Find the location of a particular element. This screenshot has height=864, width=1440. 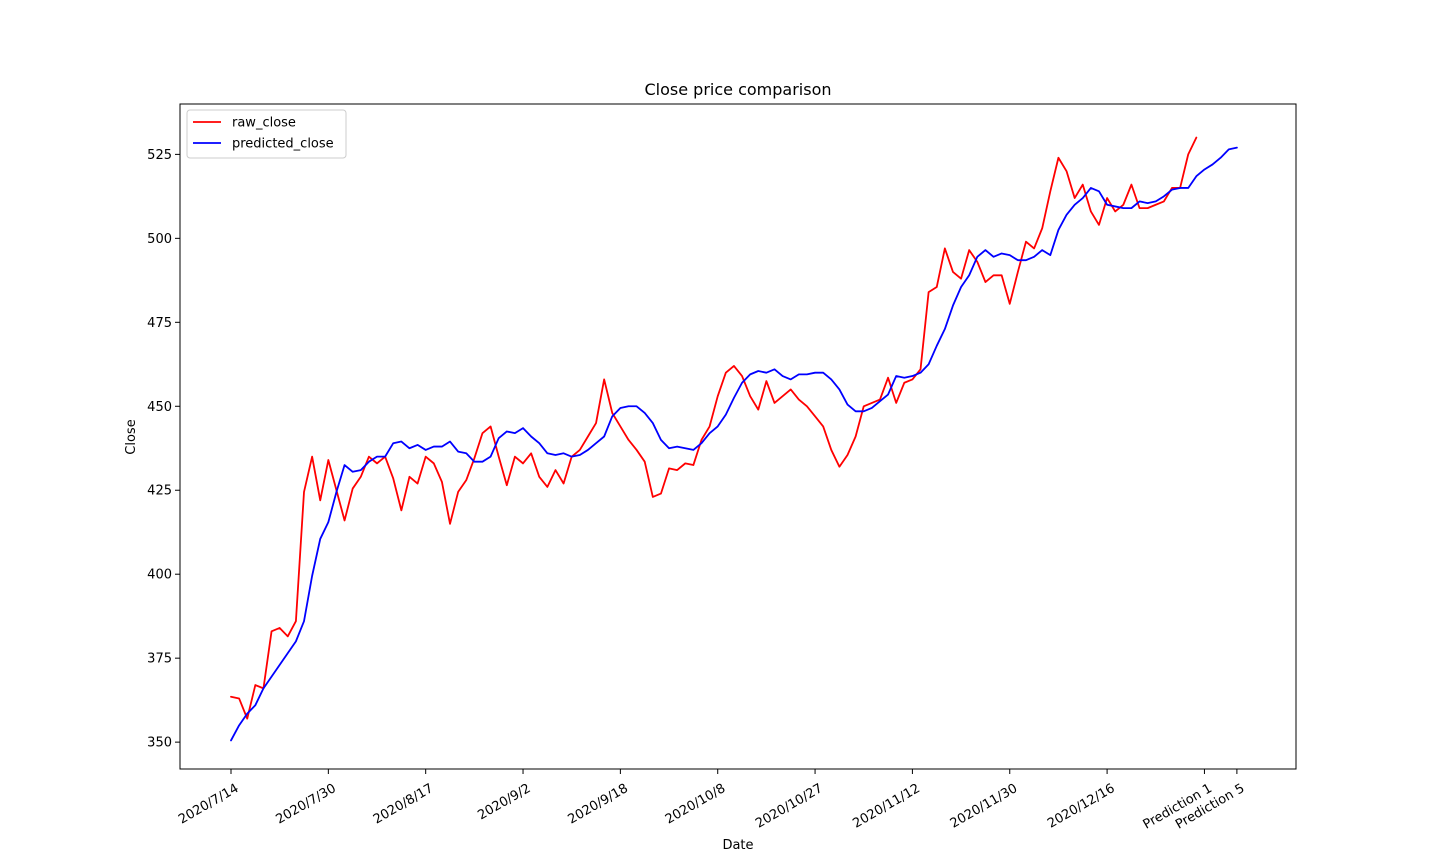

x-tick-label-2: 2020/7/30 is located at coordinates (306, 804).